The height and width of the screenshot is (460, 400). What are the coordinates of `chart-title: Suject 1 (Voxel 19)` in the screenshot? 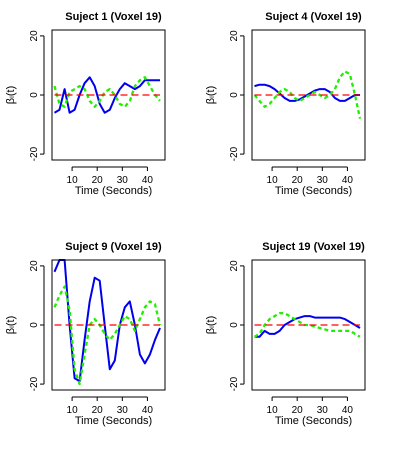 It's located at (113, 17).